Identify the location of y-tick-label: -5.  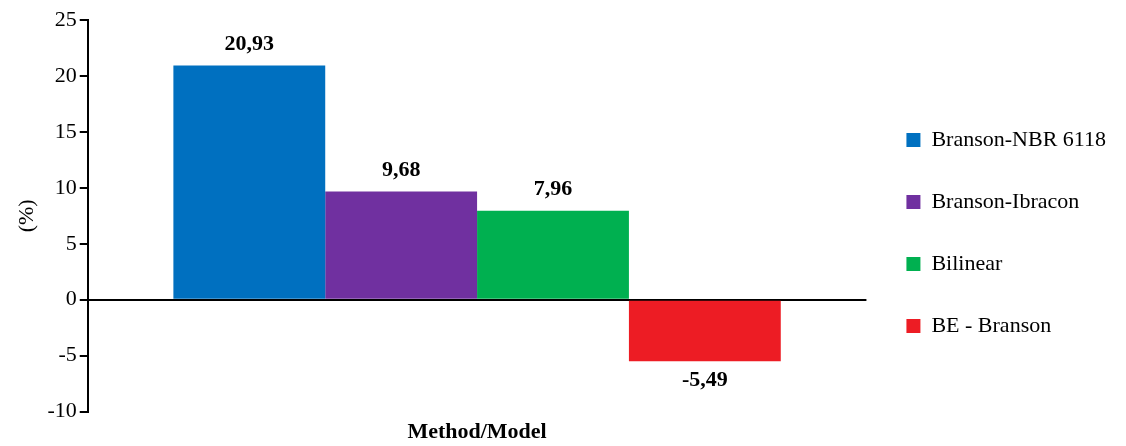
(67, 354).